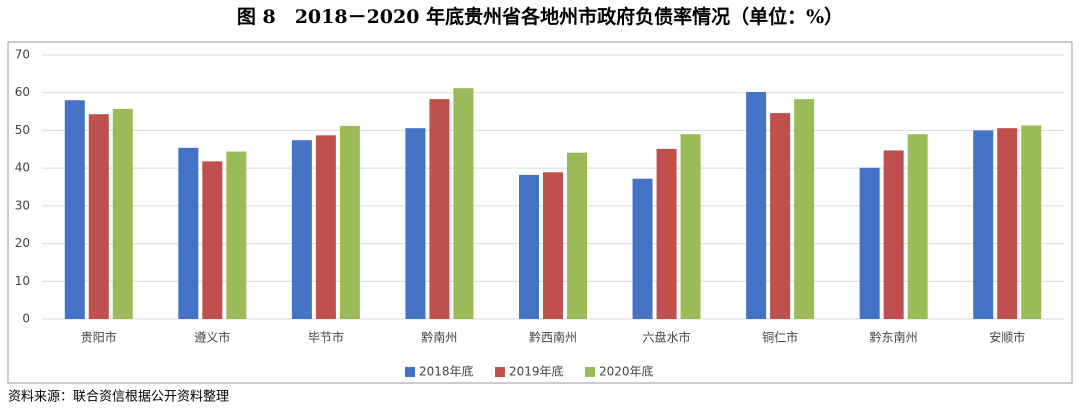  I want to click on x-tick-label: 贵阳市, so click(99, 337).